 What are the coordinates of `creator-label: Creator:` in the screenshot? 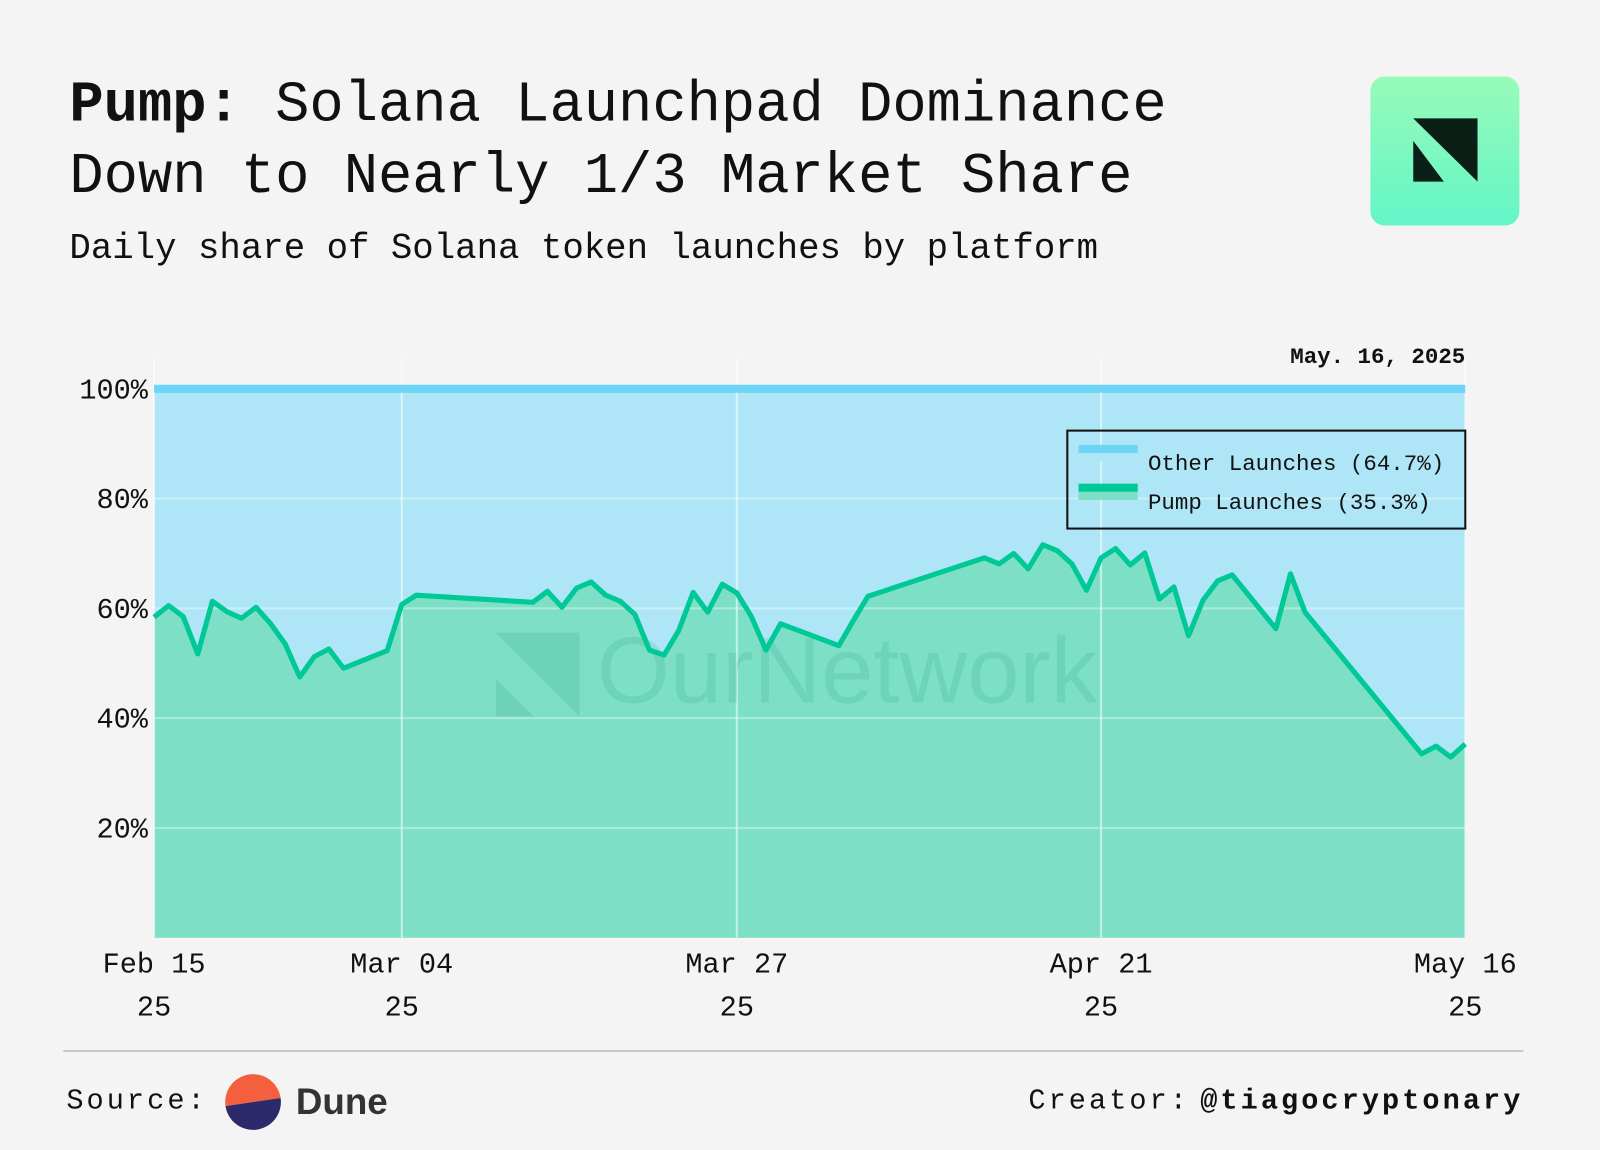 It's located at (1109, 1101).